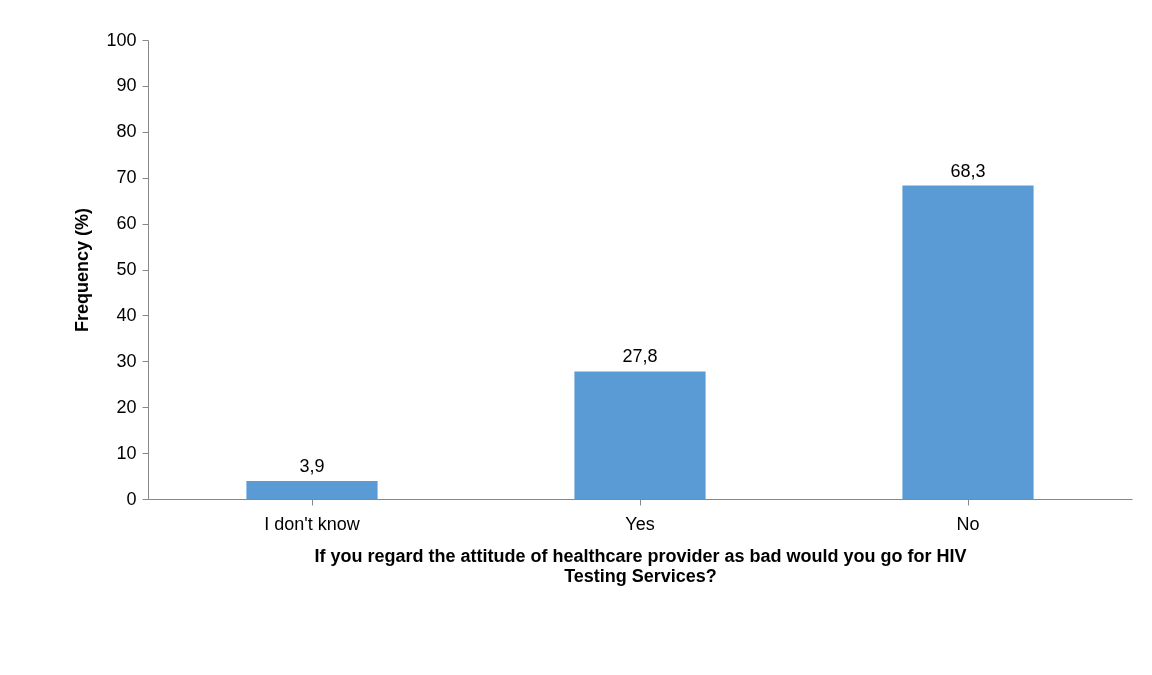 The width and height of the screenshot is (1152, 675). What do you see at coordinates (126, 314) in the screenshot?
I see `y-tick-label: 40` at bounding box center [126, 314].